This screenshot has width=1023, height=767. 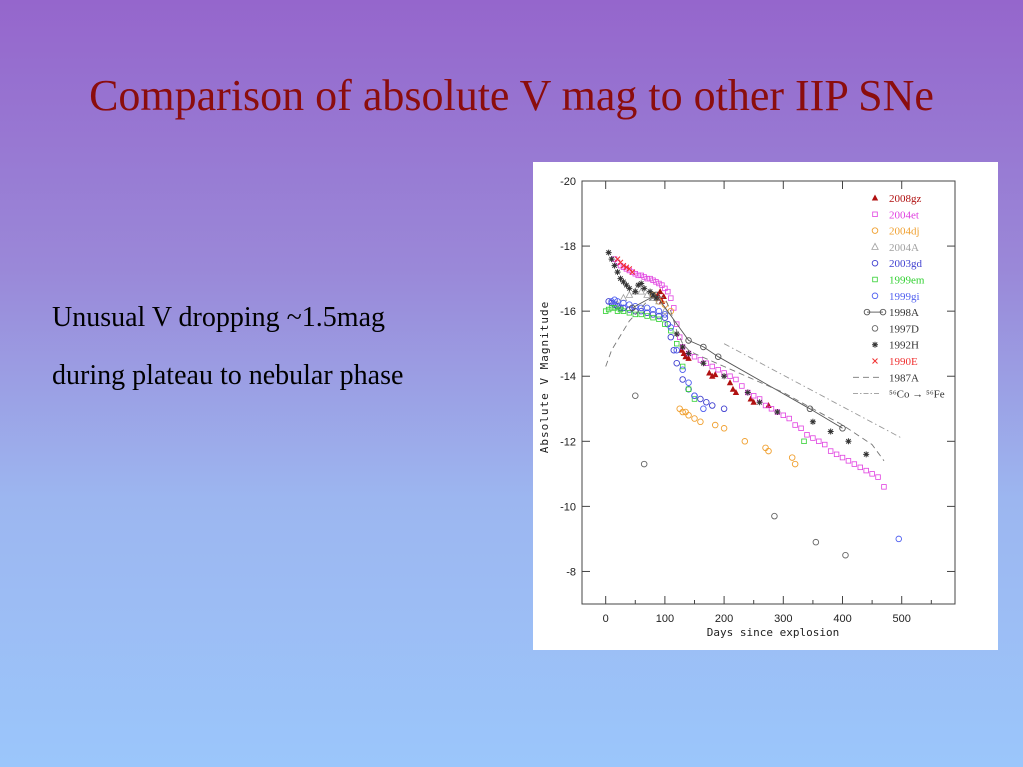 I want to click on data-series, so click(x=752, y=404).